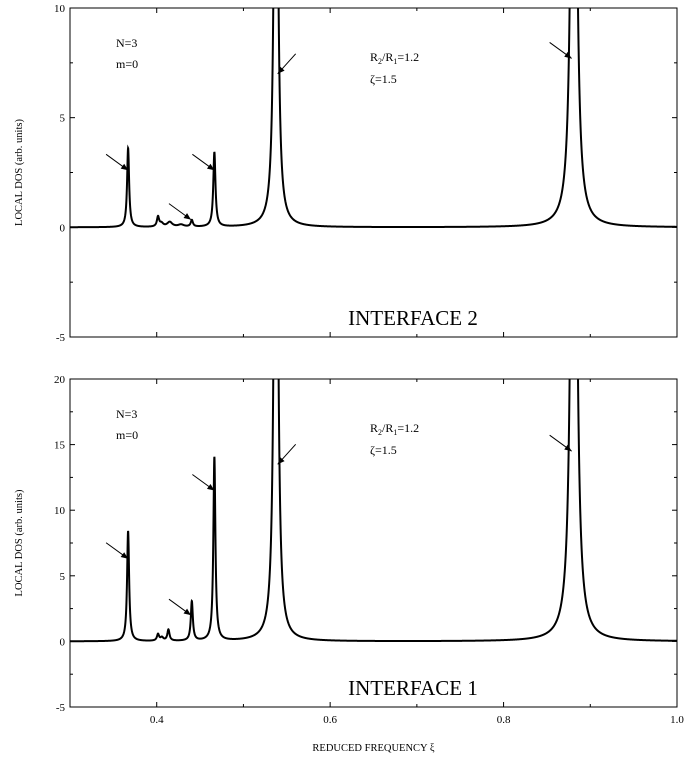 The width and height of the screenshot is (685, 760). I want to click on x-tick-label: 0.8, so click(504, 720).